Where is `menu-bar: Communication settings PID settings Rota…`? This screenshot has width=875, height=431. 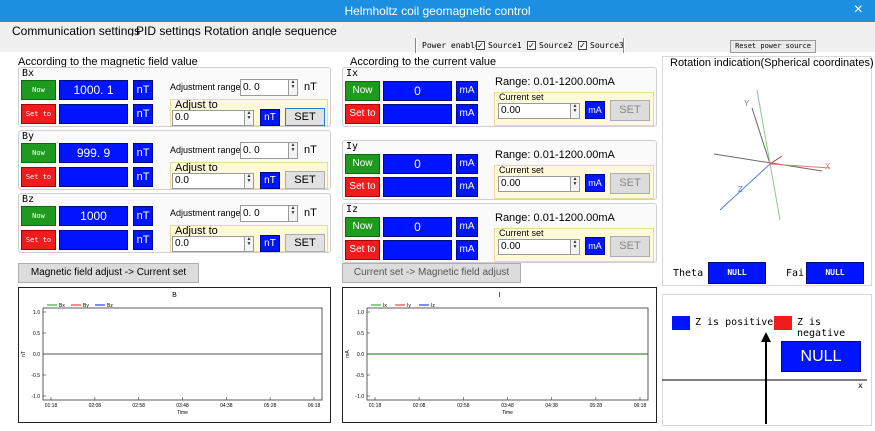
menu-bar: Communication settings PID settings Rota… is located at coordinates (437, 31).